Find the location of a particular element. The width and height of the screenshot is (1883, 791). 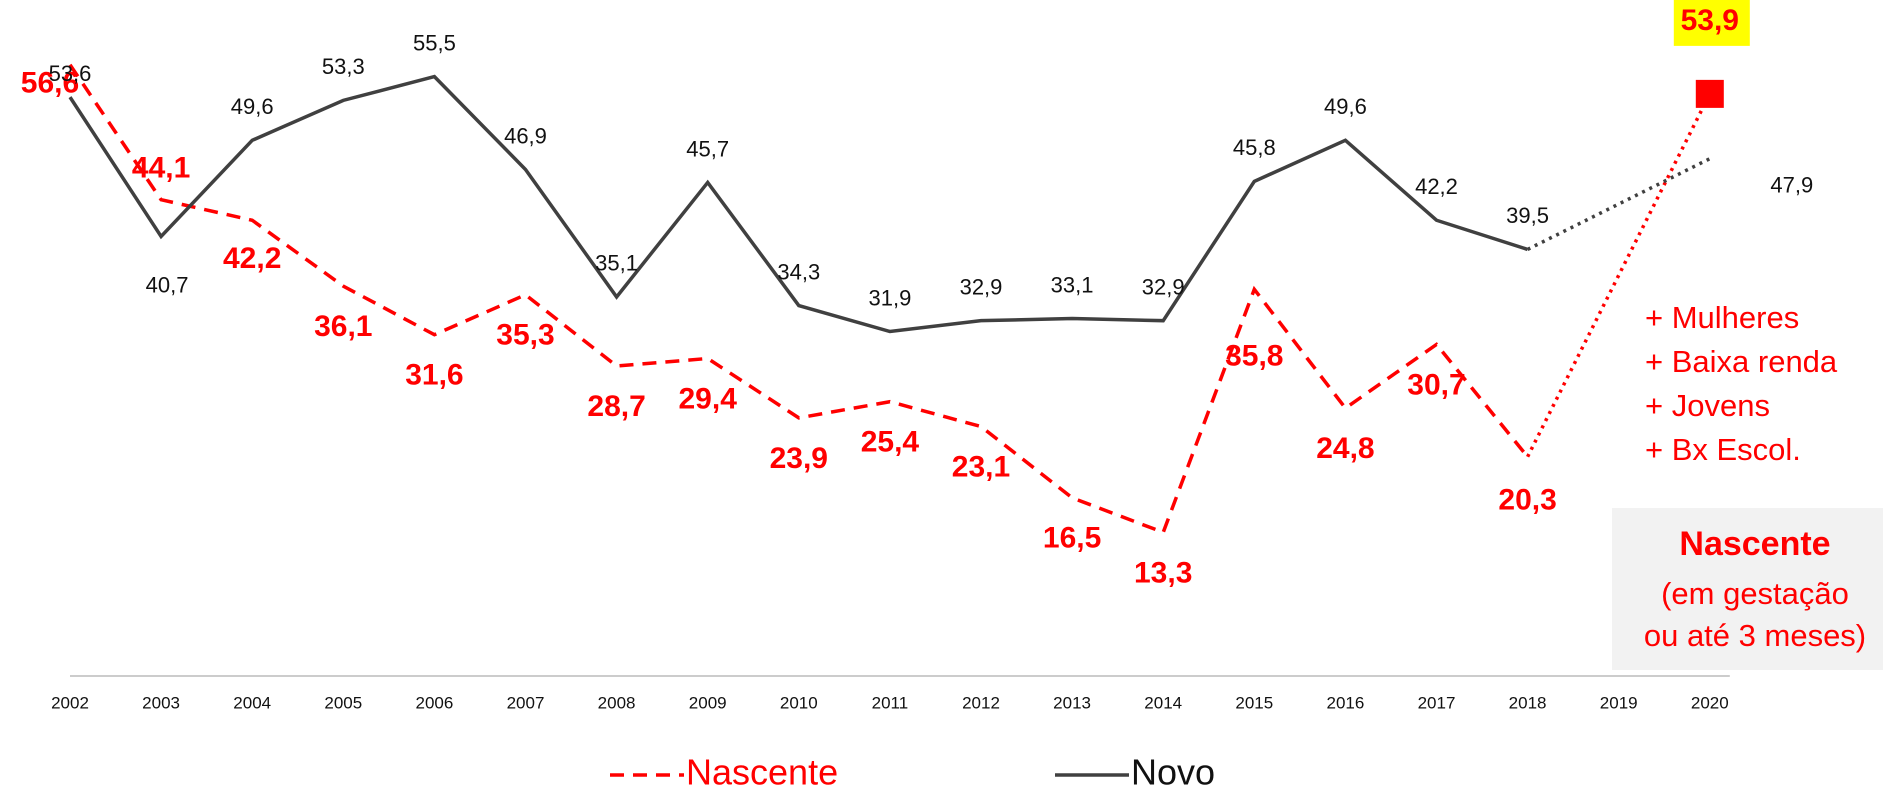

data-label: 35,3 is located at coordinates (525, 335).